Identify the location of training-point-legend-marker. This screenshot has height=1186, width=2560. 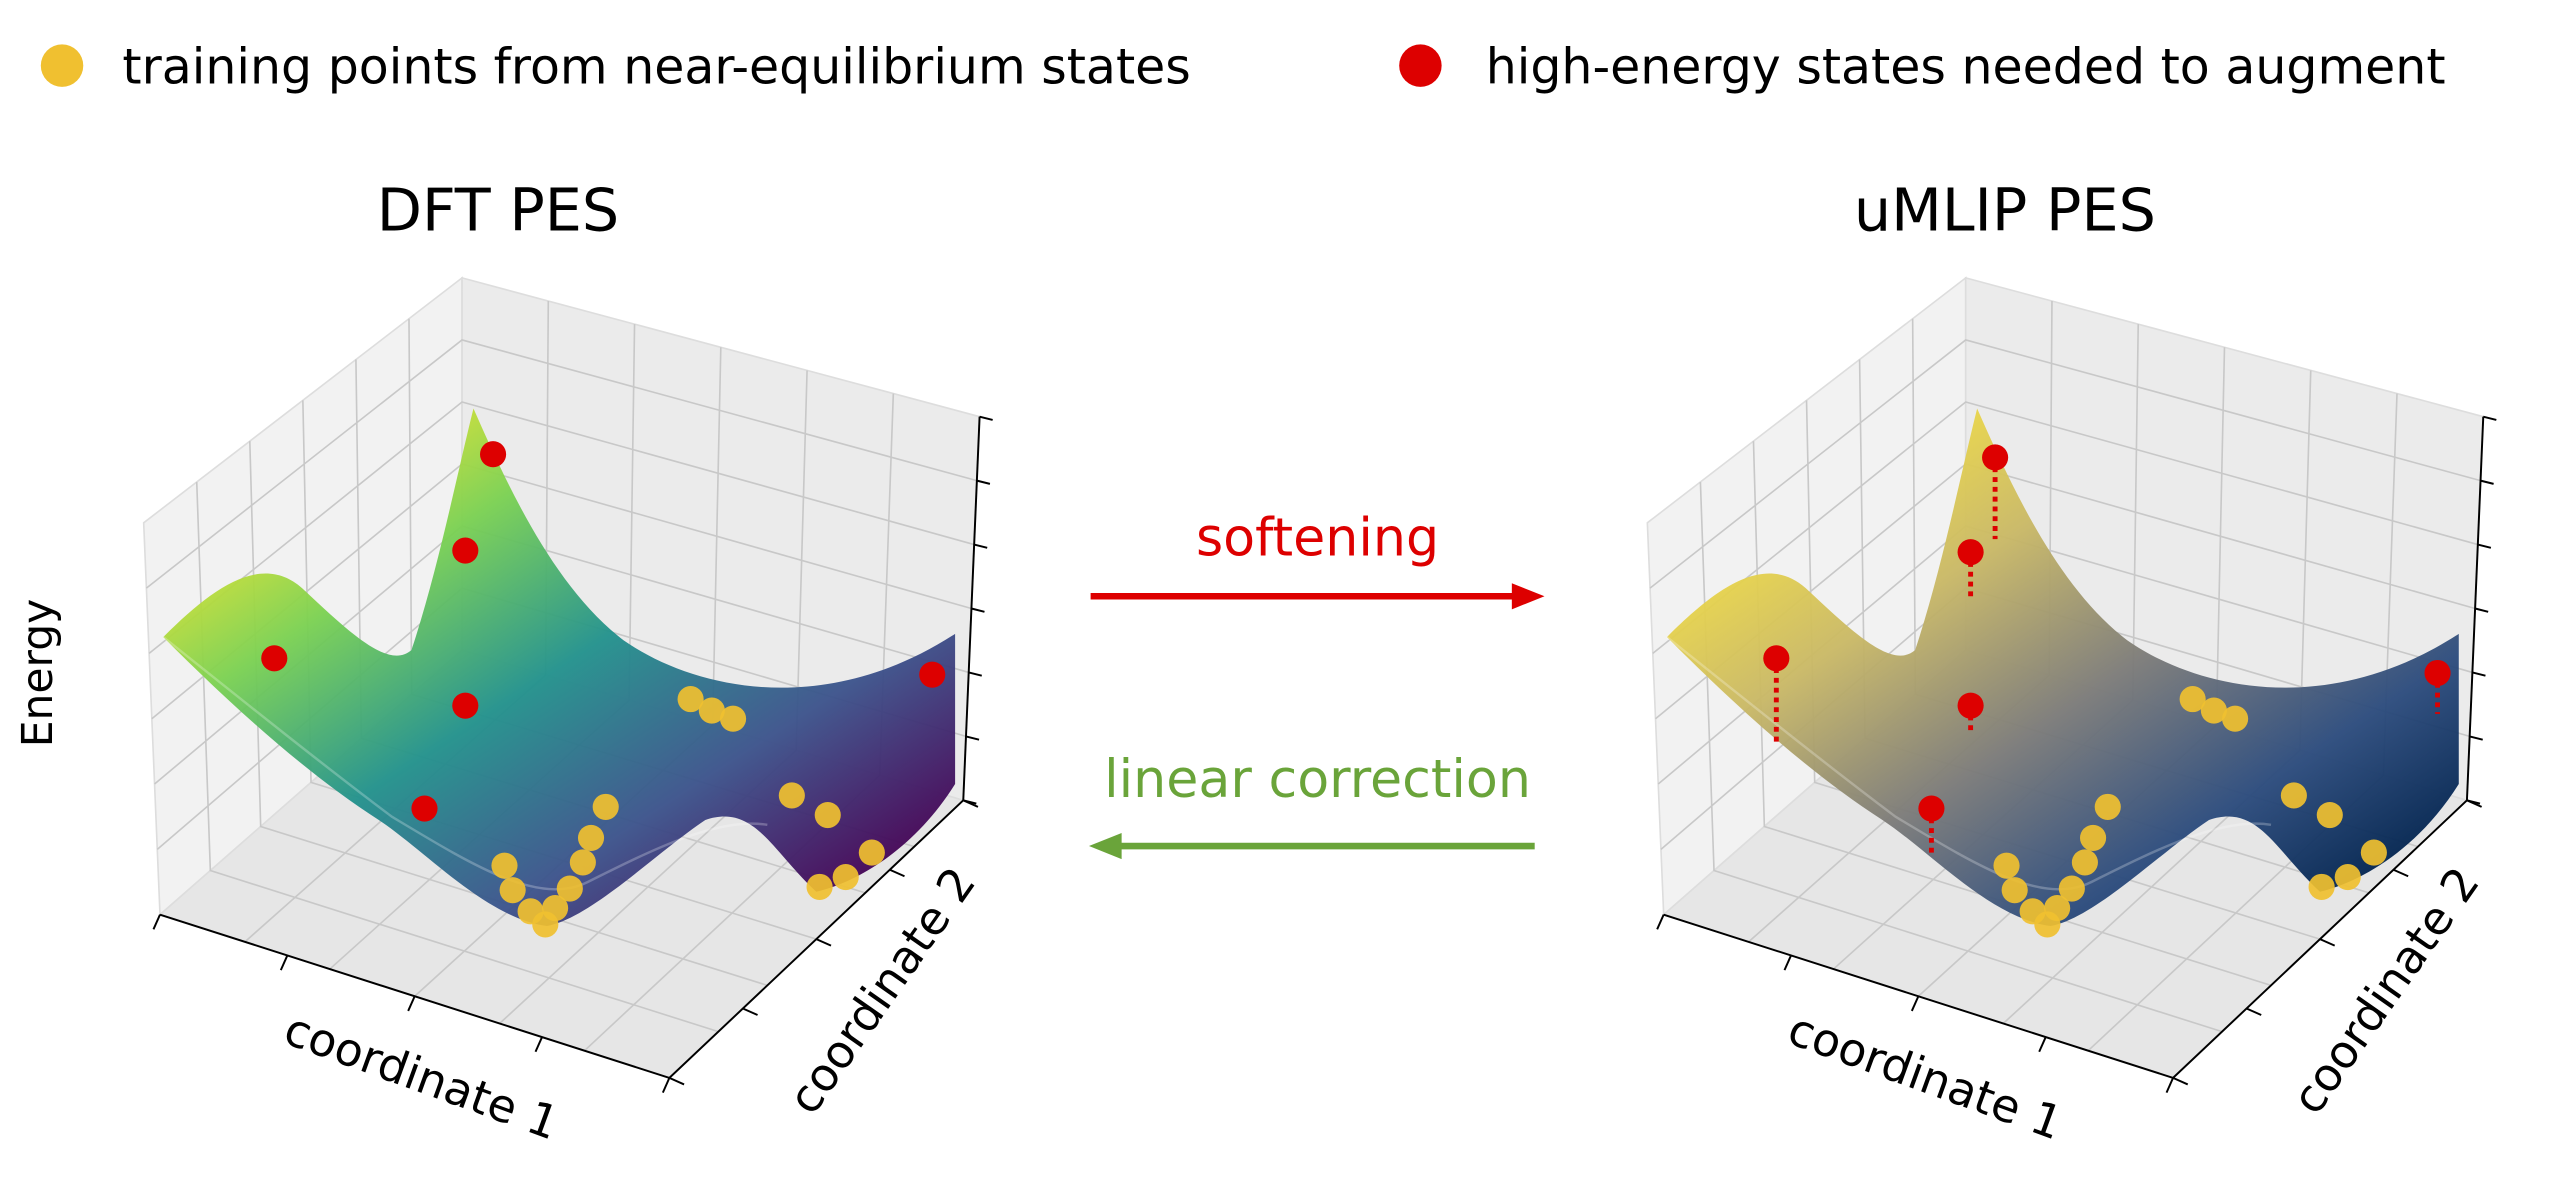
(62, 65).